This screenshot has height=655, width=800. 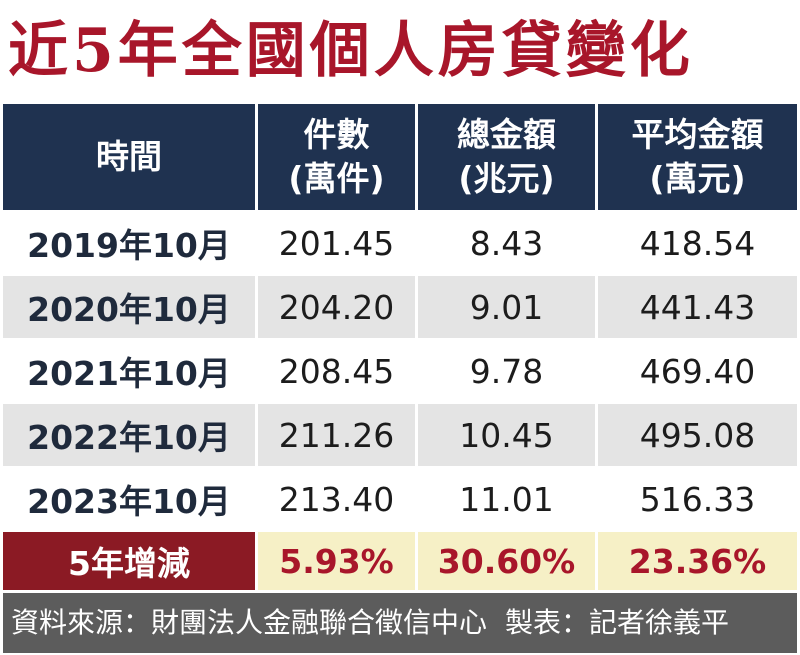 What do you see at coordinates (508, 434) in the screenshot?
I see `row-total: 10.45` at bounding box center [508, 434].